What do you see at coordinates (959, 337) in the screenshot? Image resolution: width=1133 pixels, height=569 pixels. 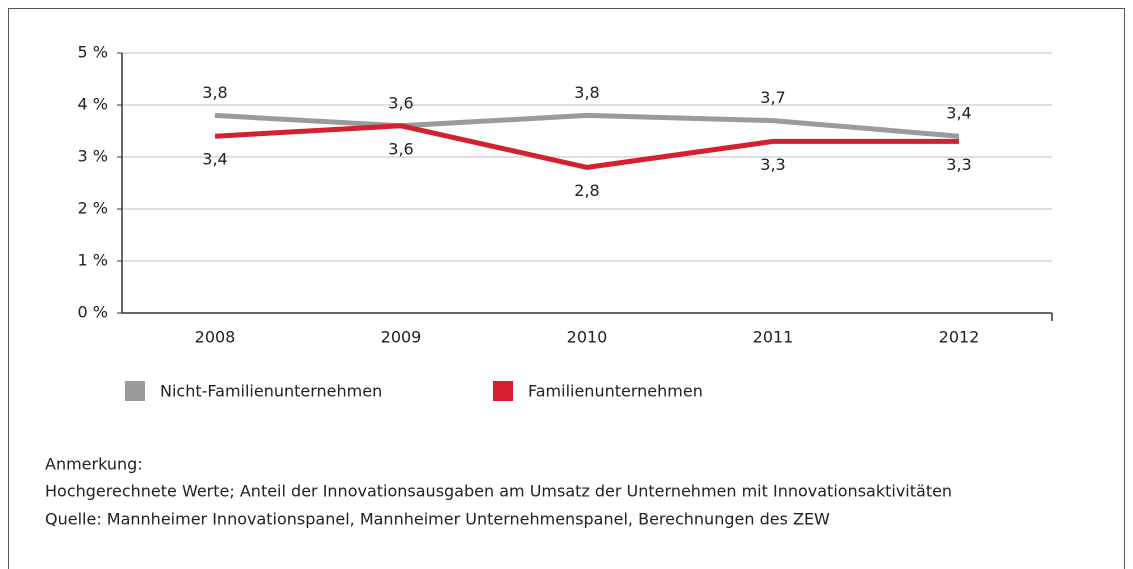 I see `x-tick-label: 2012` at bounding box center [959, 337].